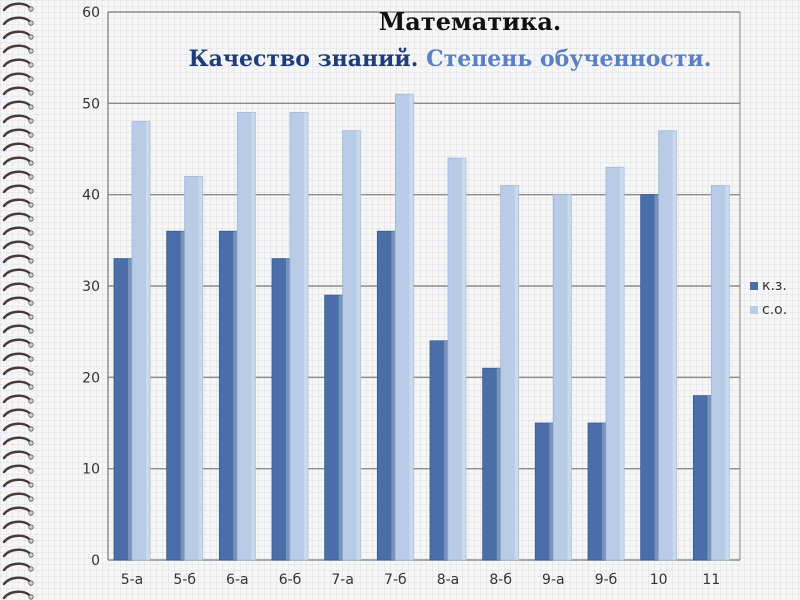  Describe the element at coordinates (246, 336) in the screenshot. I see `bar-so-6-а` at that location.